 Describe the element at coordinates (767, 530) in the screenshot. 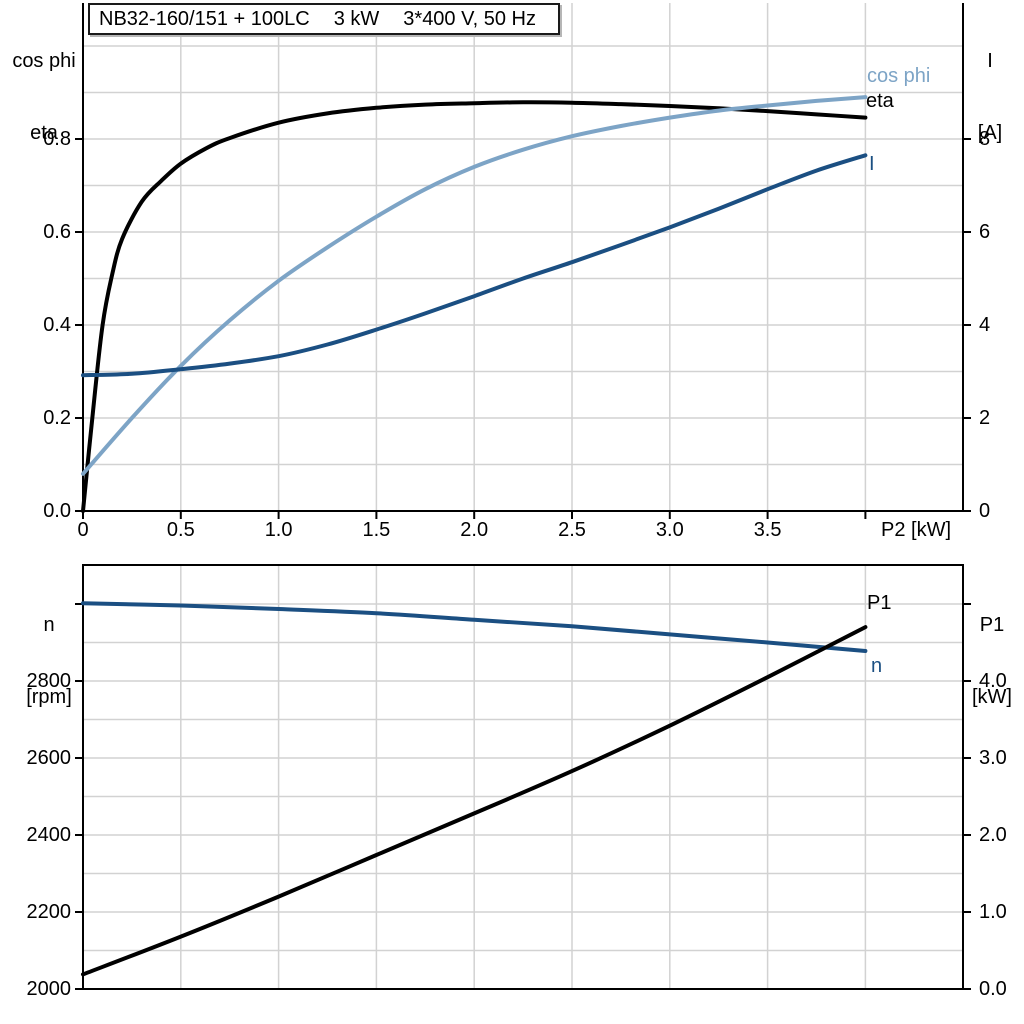

I see `x-tick-label: 3.5` at that location.